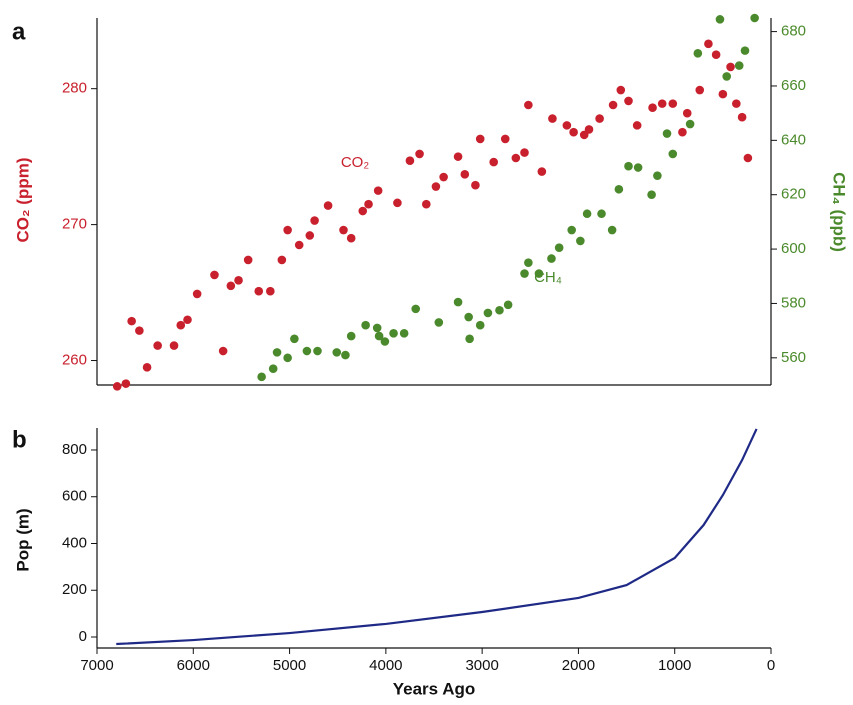 The width and height of the screenshot is (853, 705). Describe the element at coordinates (193, 665) in the screenshot. I see `x-tick-label: 6000` at that location.